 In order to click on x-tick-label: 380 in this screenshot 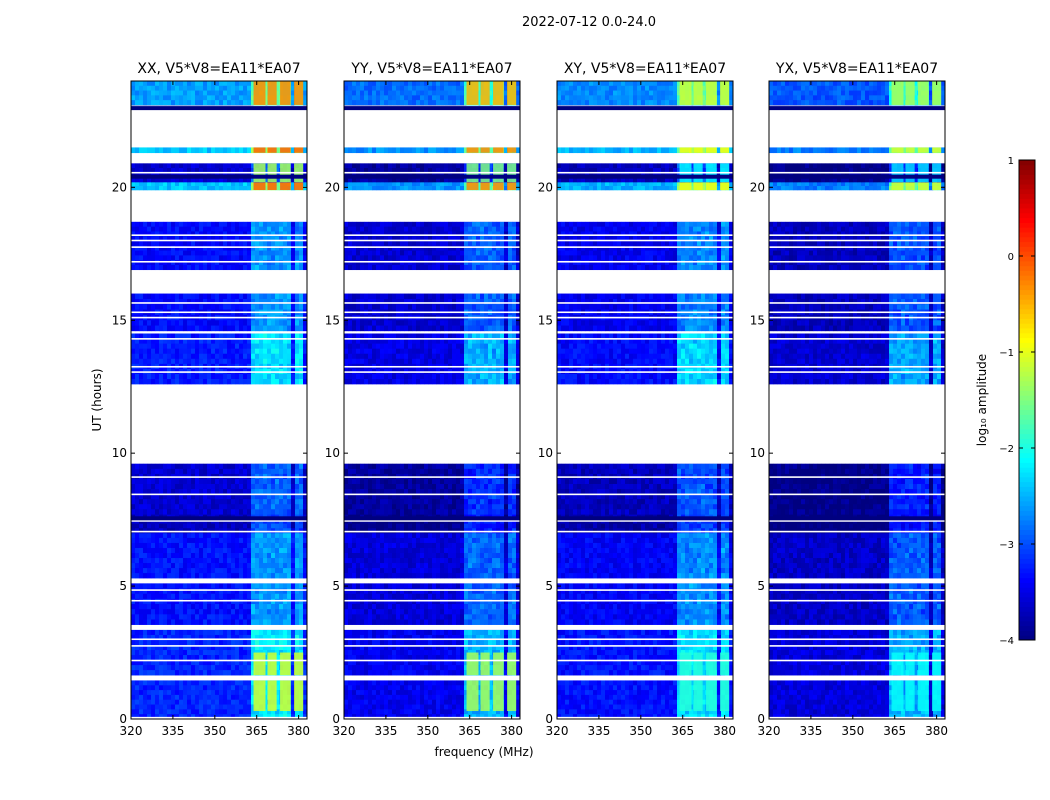, I will do `click(298, 731)`.